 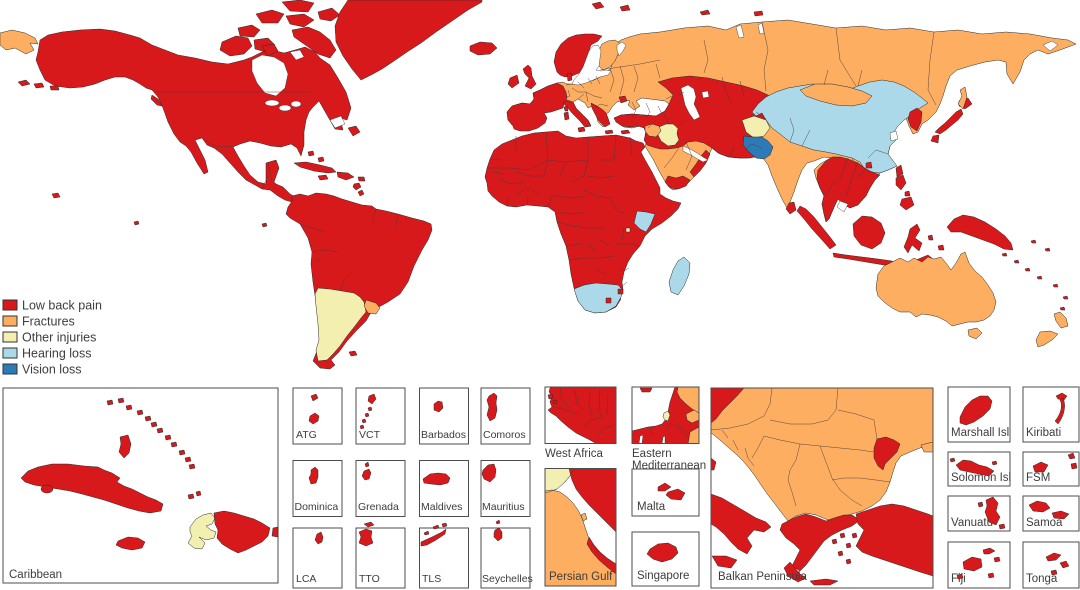 I want to click on svg-text: Dominica, so click(x=317, y=507).